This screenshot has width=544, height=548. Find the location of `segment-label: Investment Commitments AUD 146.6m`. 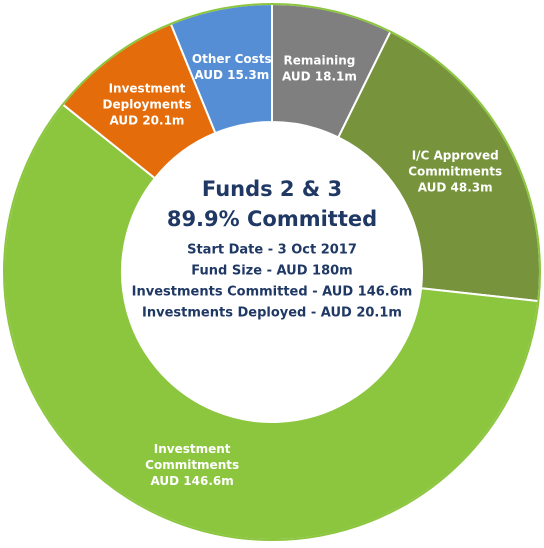

segment-label: Investment Commitments AUD 146.6m is located at coordinates (192, 465).